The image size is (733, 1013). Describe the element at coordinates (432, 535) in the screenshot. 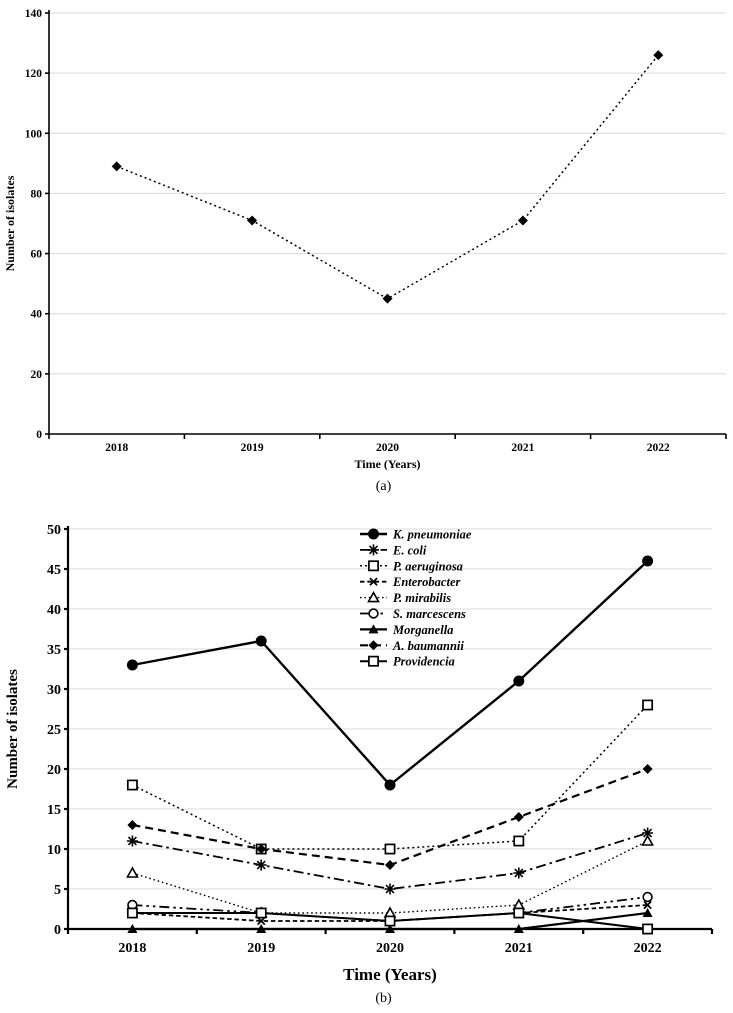

I see `legend-label: K. pneumoniae` at that location.